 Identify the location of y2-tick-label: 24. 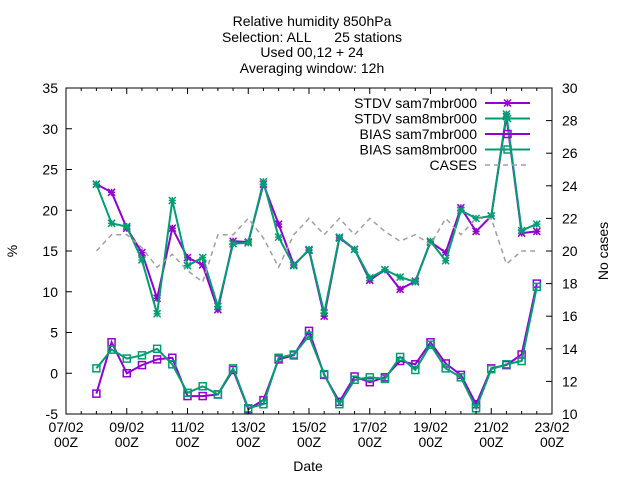
(570, 186).